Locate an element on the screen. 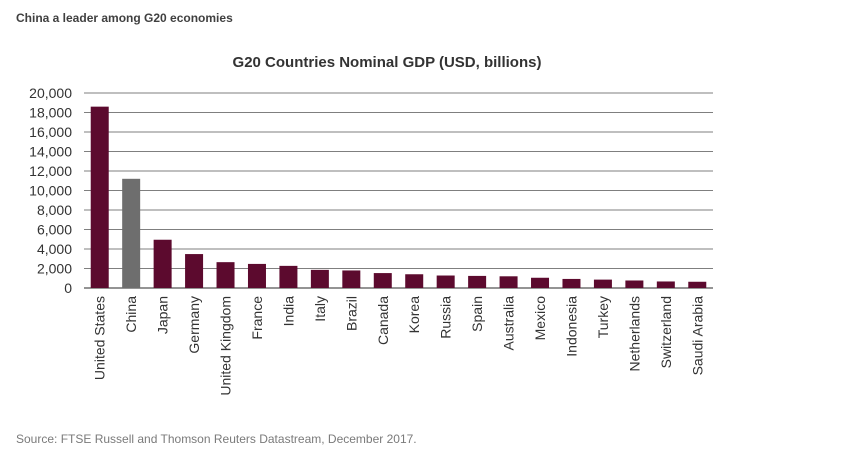  bar-korea is located at coordinates (414, 281).